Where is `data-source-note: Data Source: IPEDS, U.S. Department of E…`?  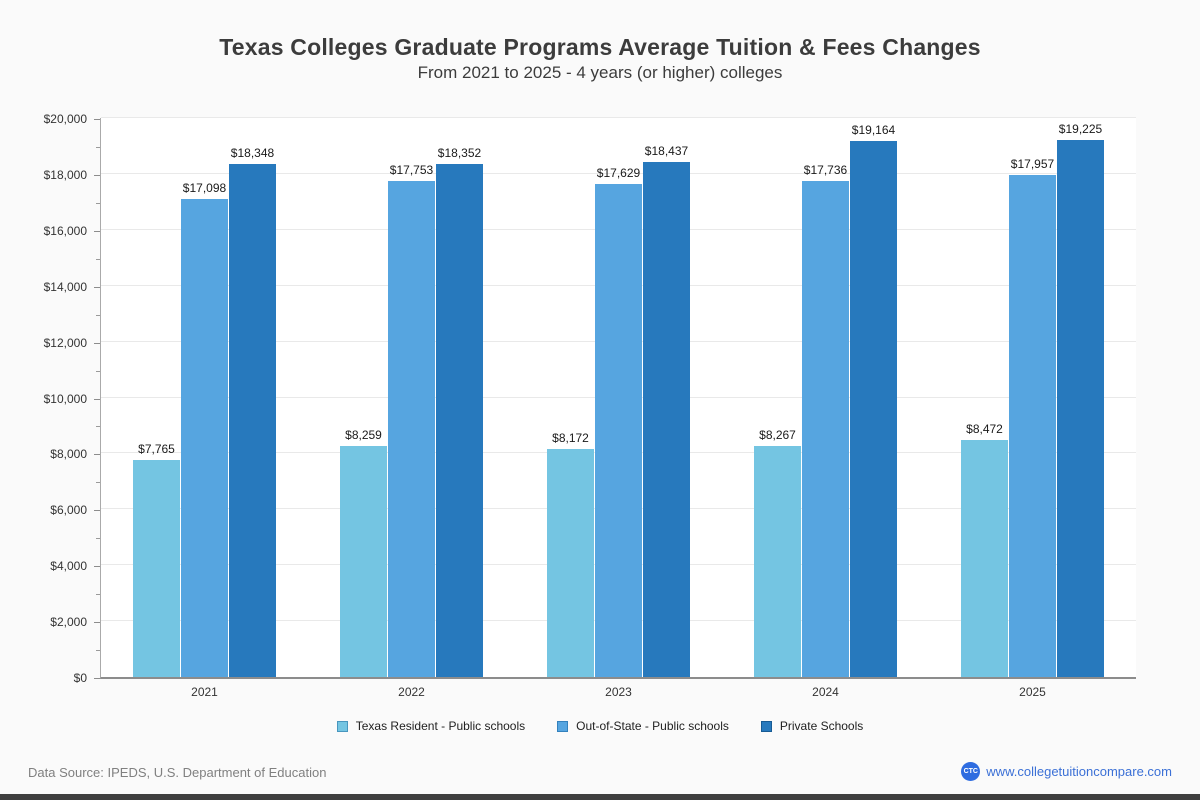 data-source-note: Data Source: IPEDS, U.S. Department of E… is located at coordinates (177, 772).